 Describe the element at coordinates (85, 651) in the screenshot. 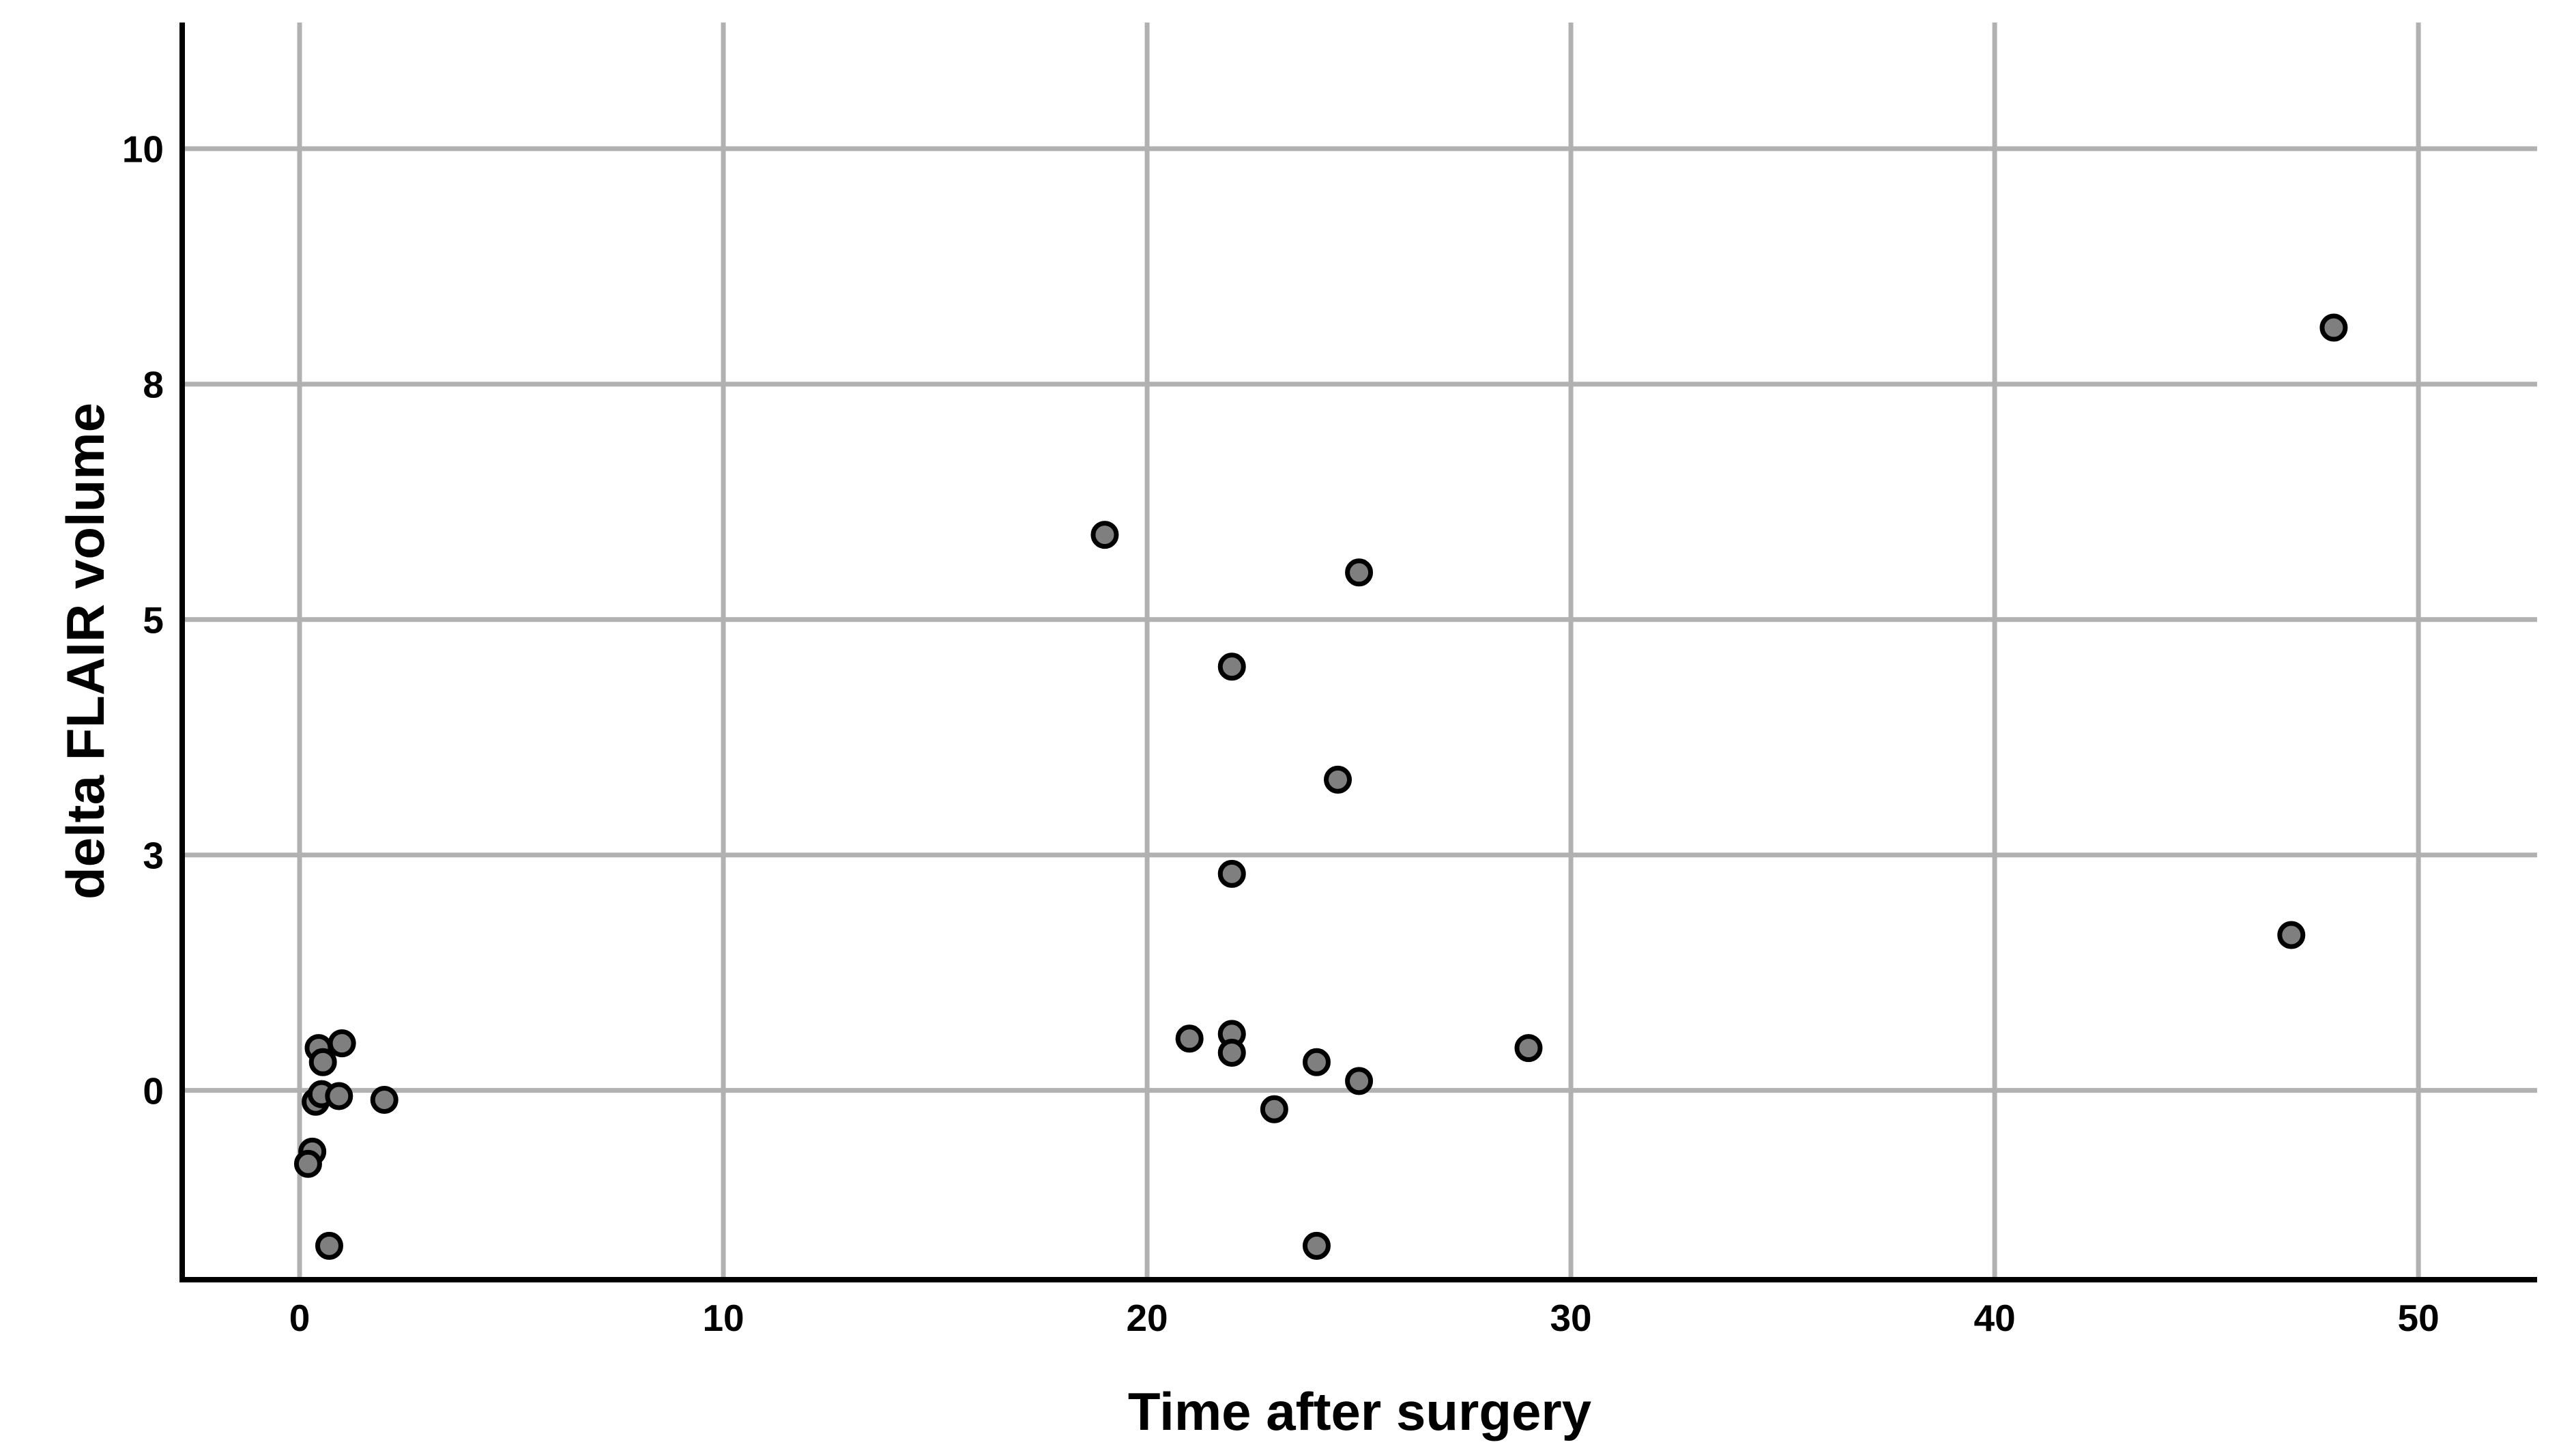

I see `y-axis-title: delta FLAIR volume` at that location.